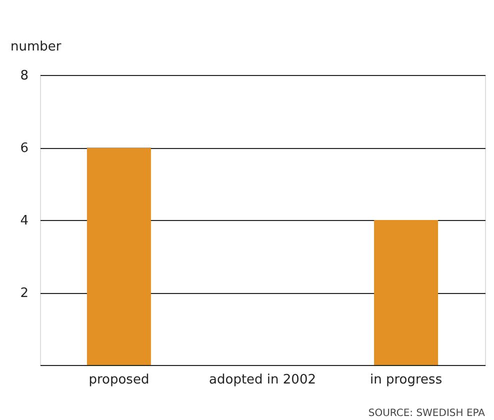 The image size is (494, 420). What do you see at coordinates (24, 221) in the screenshot?
I see `y-tick-label: 4` at bounding box center [24, 221].